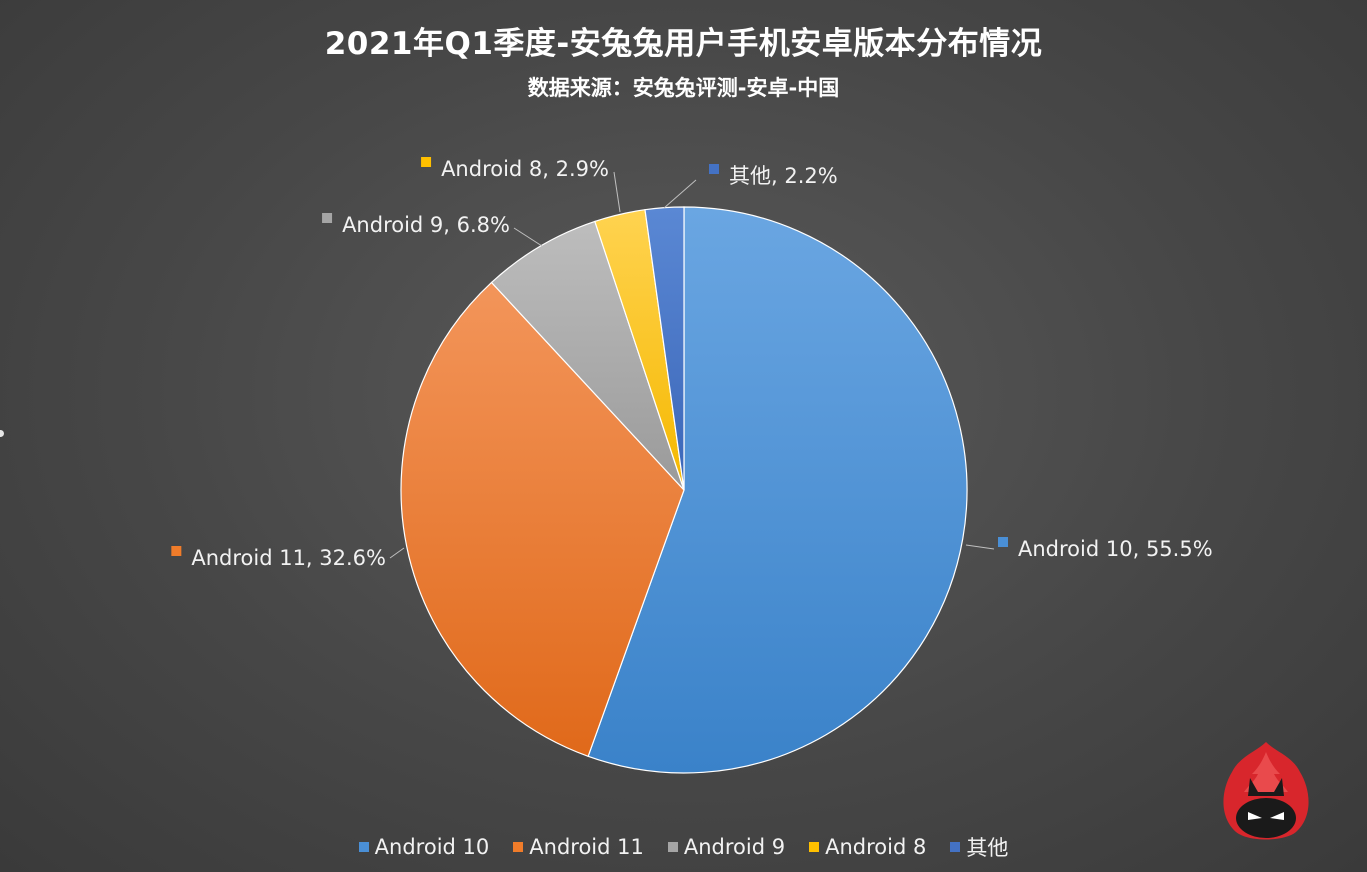  I want to click on legend-item-4: Android 8, so click(867, 847).